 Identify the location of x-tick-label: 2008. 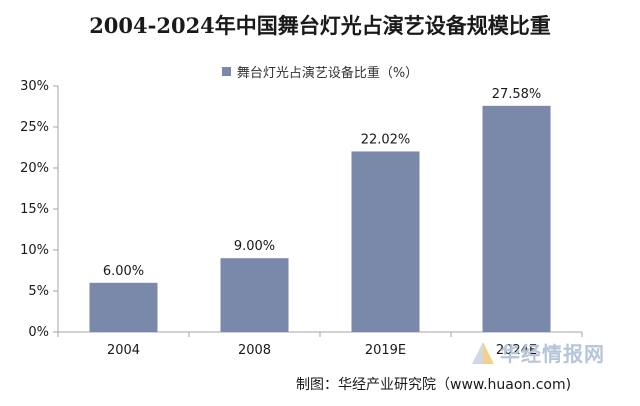
(254, 350).